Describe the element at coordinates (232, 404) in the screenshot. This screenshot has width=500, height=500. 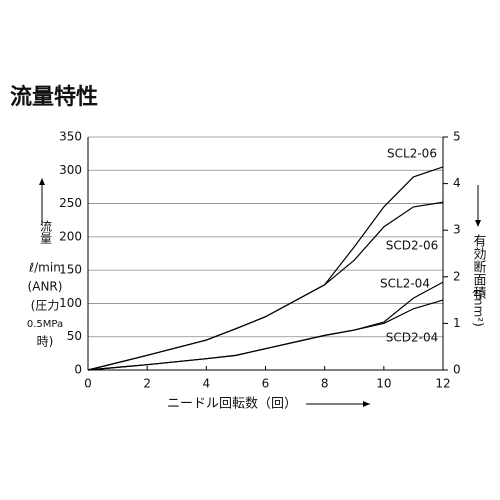
I see `x-axis-label: ニードル回転数（回）` at that location.